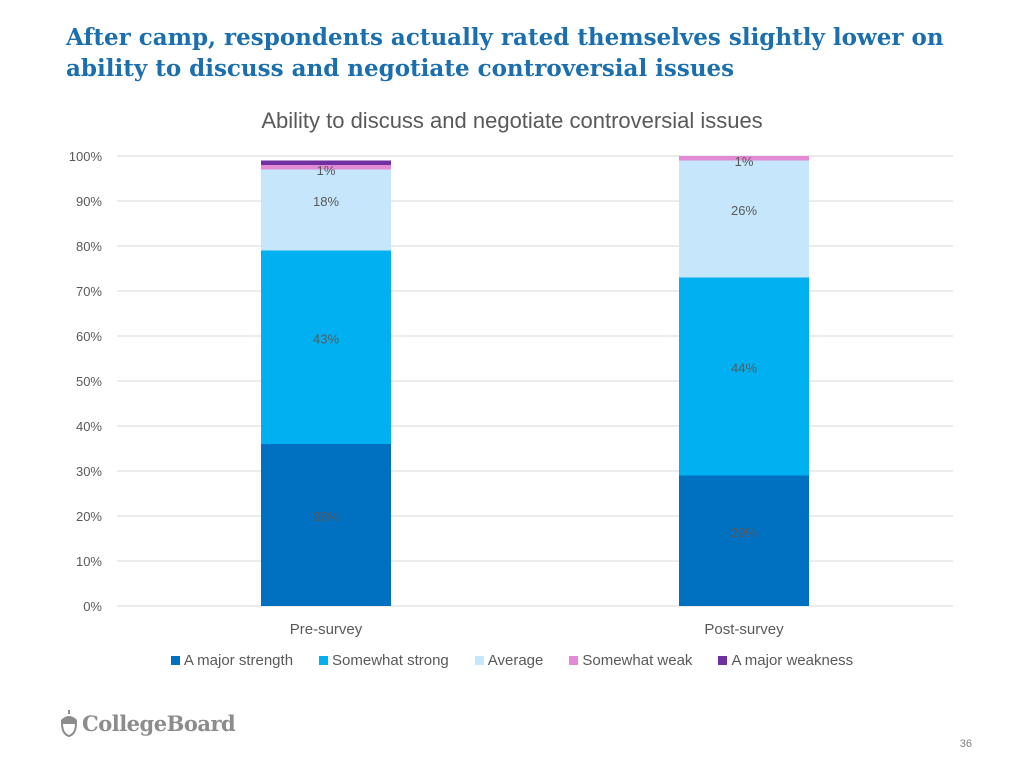  What do you see at coordinates (390, 660) in the screenshot?
I see `legend-label: Somewhat strong` at bounding box center [390, 660].